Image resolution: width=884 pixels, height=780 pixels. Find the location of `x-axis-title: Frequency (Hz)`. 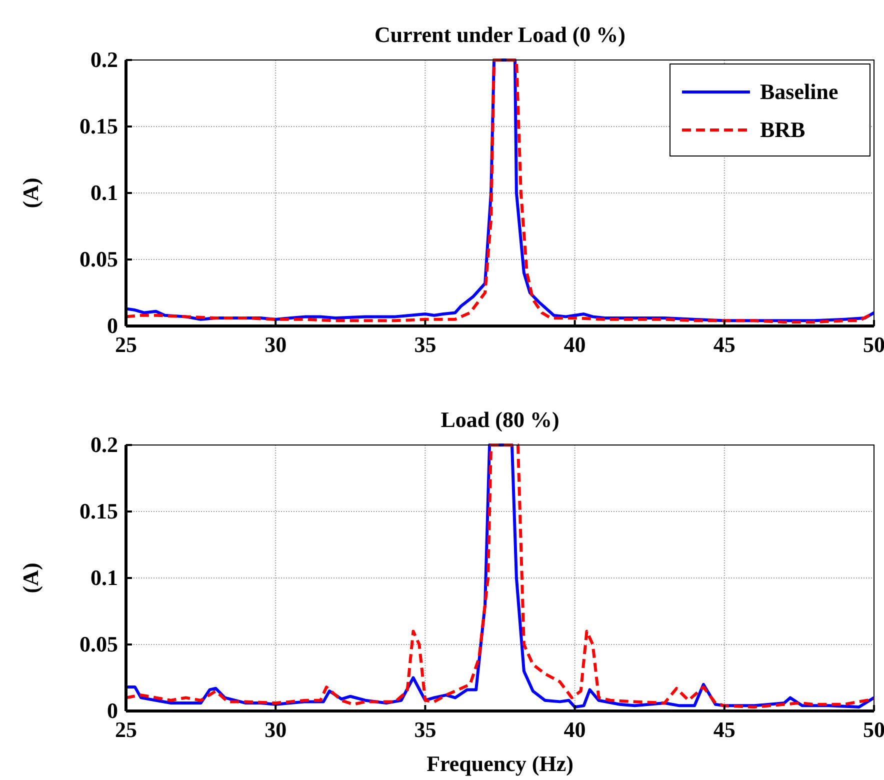

x-axis-title: Frequency (Hz) is located at coordinates (500, 763).